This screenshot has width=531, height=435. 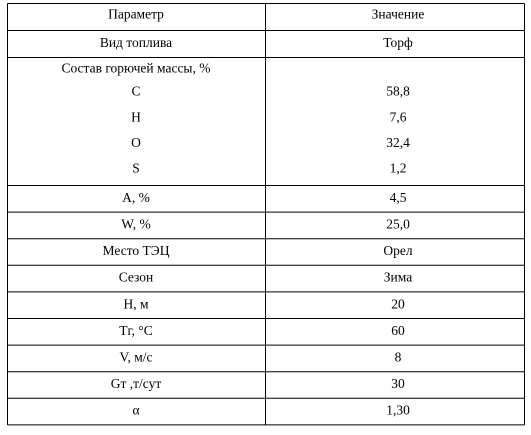 I want to click on value-cell: 1,30, so click(x=398, y=410).